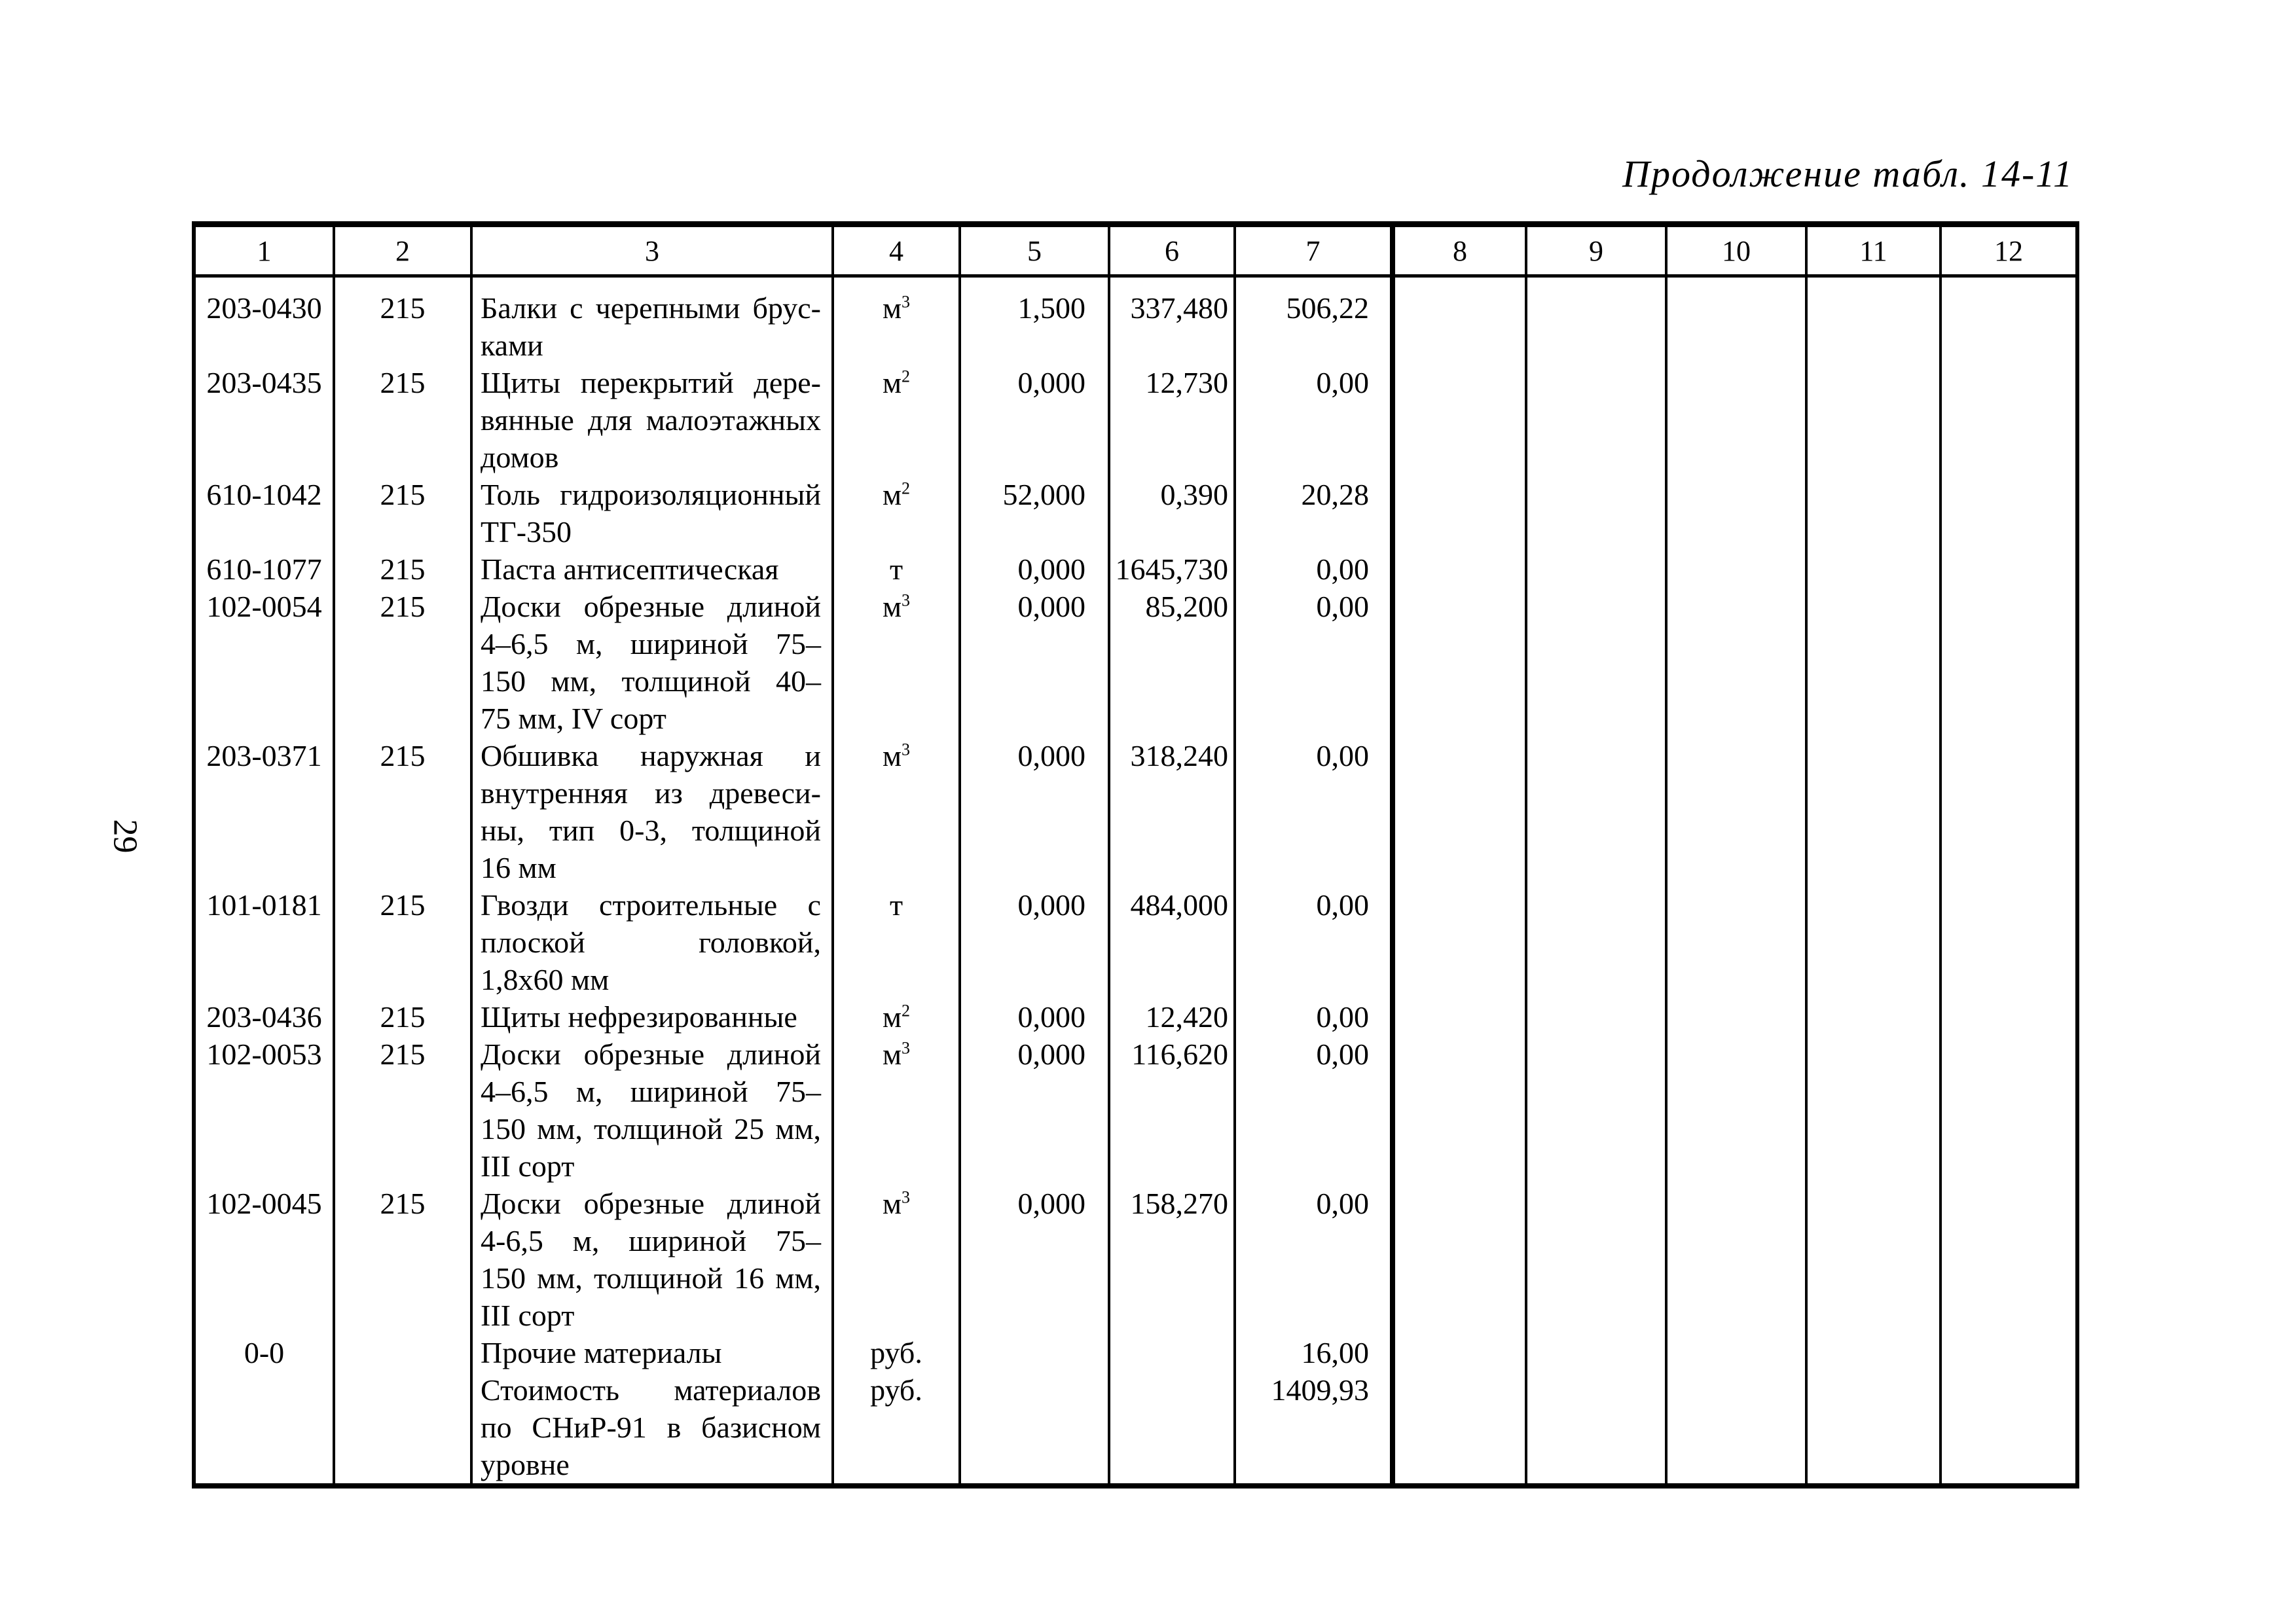 The image size is (2296, 1624). What do you see at coordinates (1172, 1017) in the screenshot?
I see `price-cell: 12,420` at bounding box center [1172, 1017].